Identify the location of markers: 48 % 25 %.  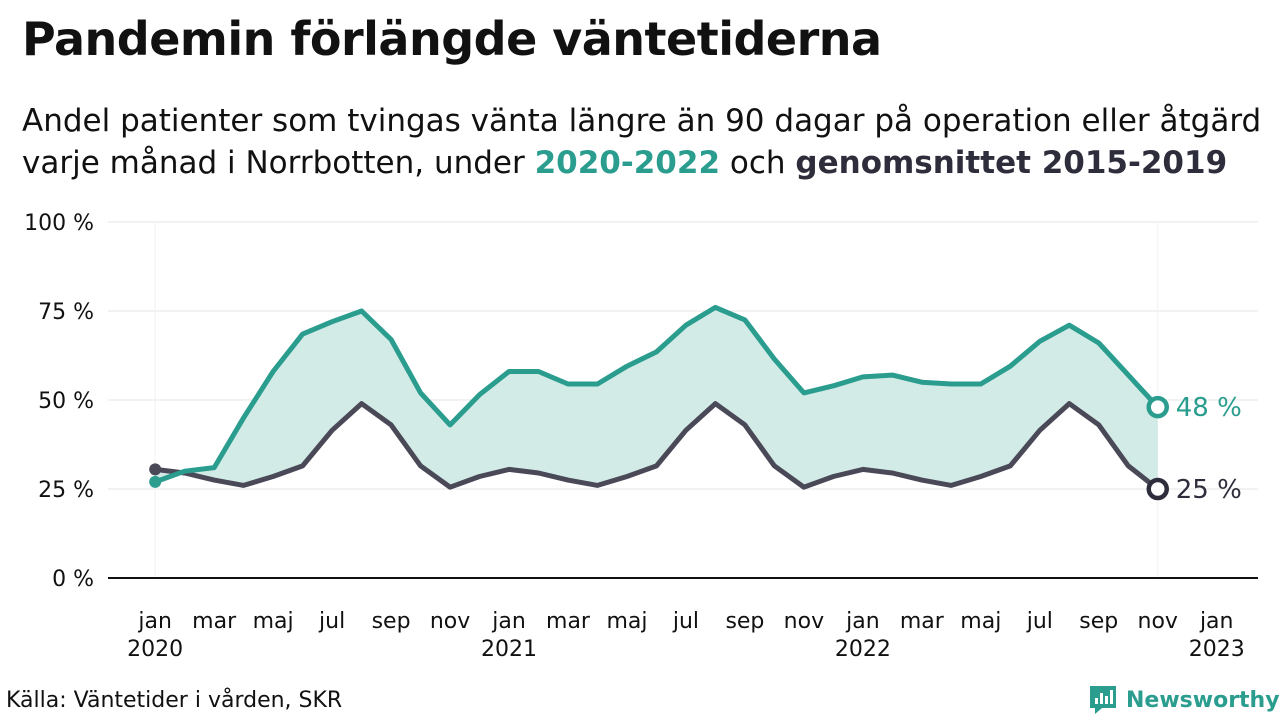
(695, 449).